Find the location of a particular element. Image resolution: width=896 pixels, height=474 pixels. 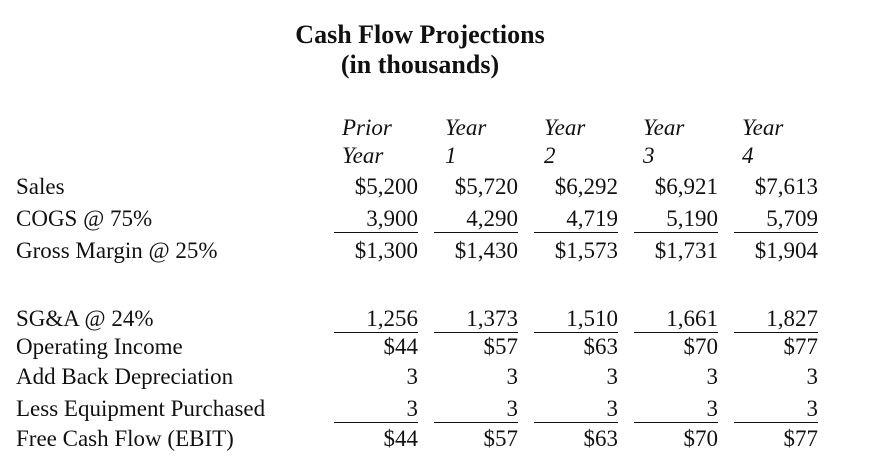

row-label: Gross Margin @ 25% is located at coordinates (117, 250).